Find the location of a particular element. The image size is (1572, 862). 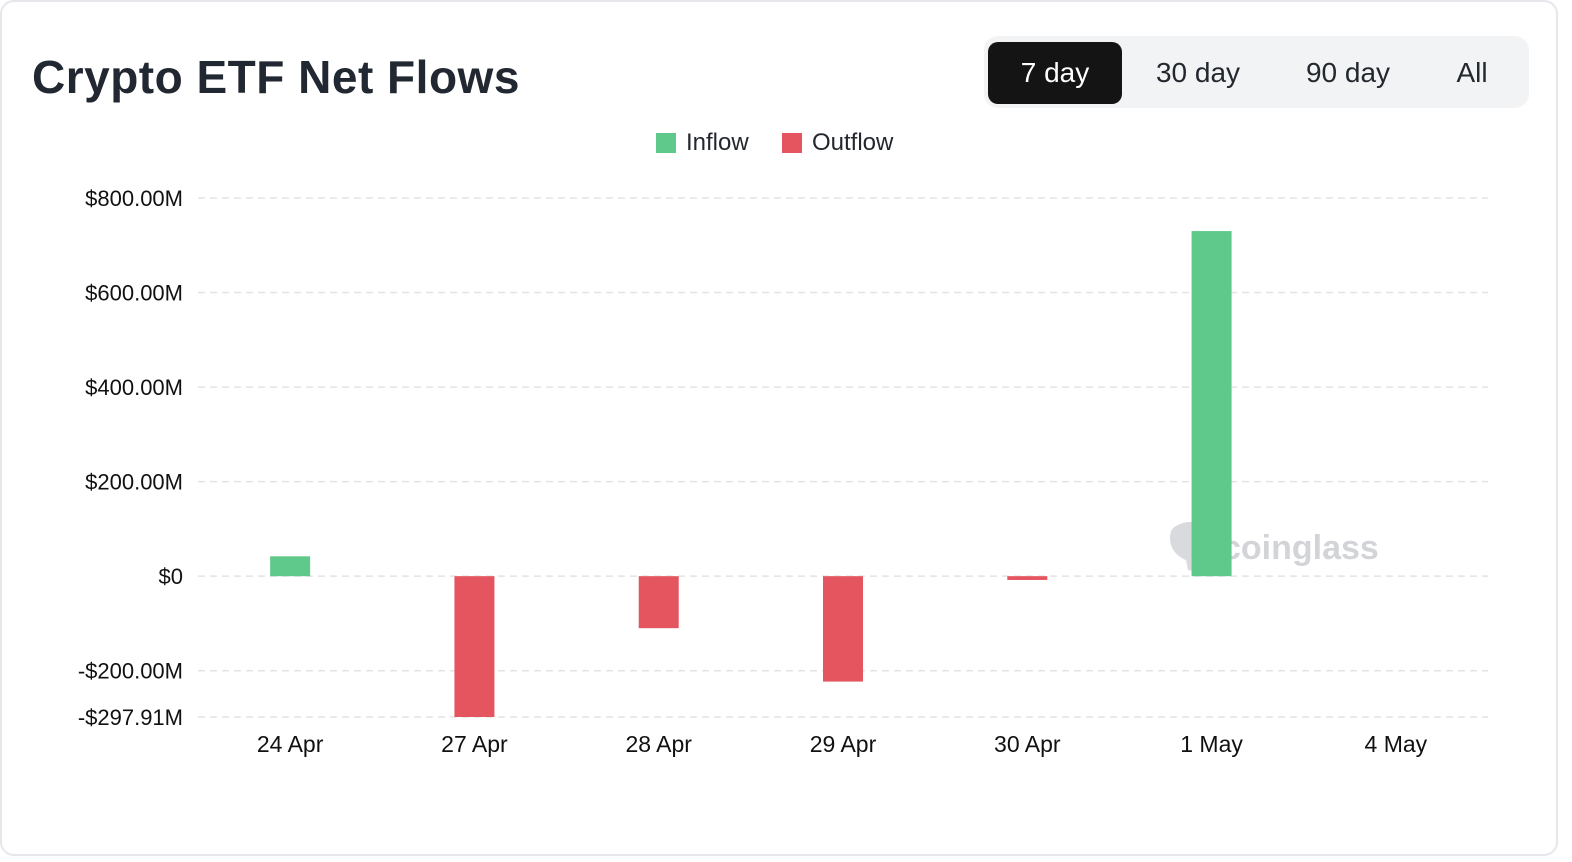

legend-label-outflow: Outflow is located at coordinates (853, 142).